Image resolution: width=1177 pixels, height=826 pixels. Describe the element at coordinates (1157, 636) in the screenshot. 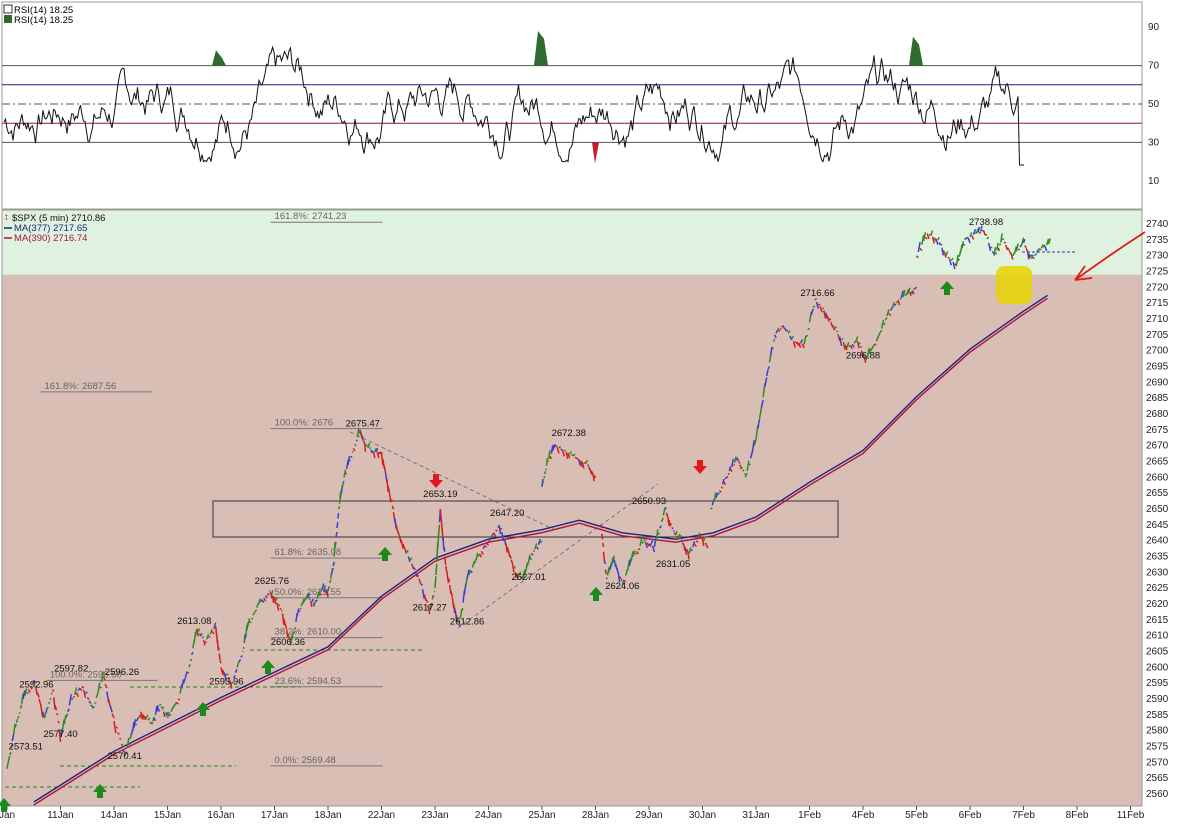

I see `price-tick-label: 2610` at that location.